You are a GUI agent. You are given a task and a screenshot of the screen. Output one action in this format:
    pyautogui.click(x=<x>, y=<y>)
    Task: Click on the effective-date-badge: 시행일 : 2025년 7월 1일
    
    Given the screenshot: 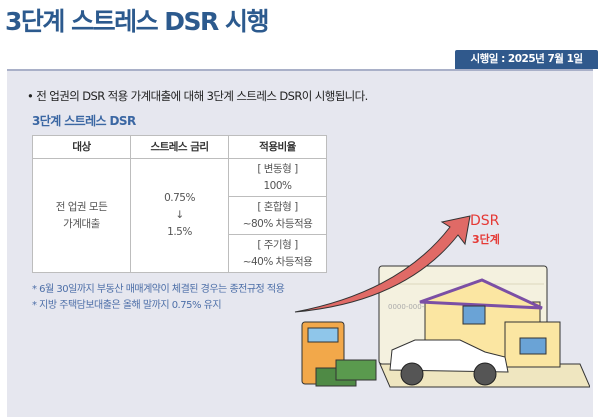 What is the action you would take?
    pyautogui.click(x=526, y=59)
    